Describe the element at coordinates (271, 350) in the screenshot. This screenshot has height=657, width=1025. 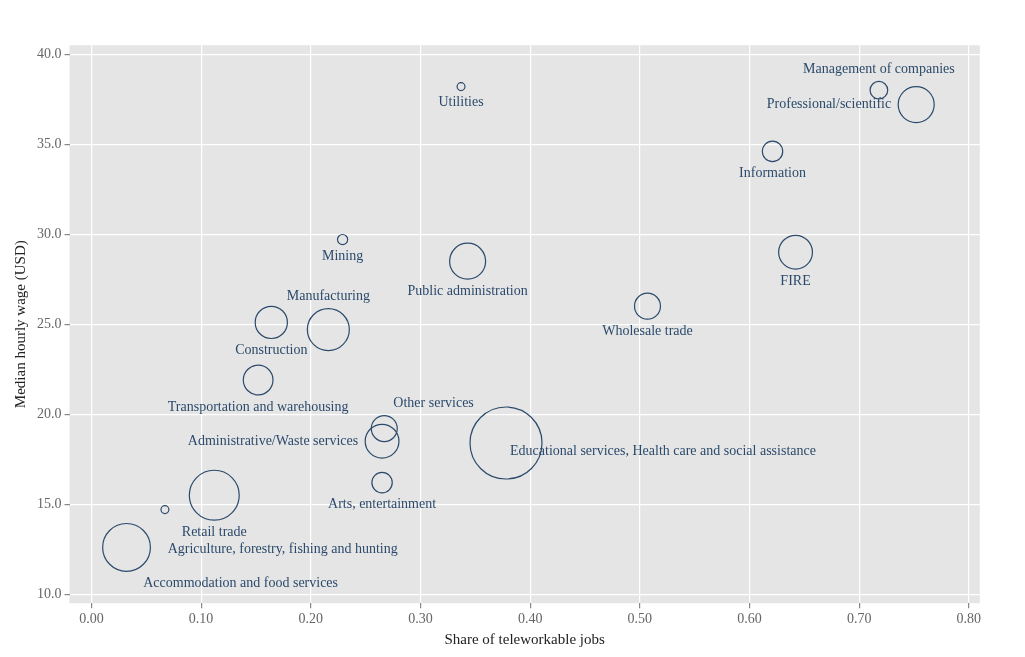
I see `annotation: Construction` at that location.